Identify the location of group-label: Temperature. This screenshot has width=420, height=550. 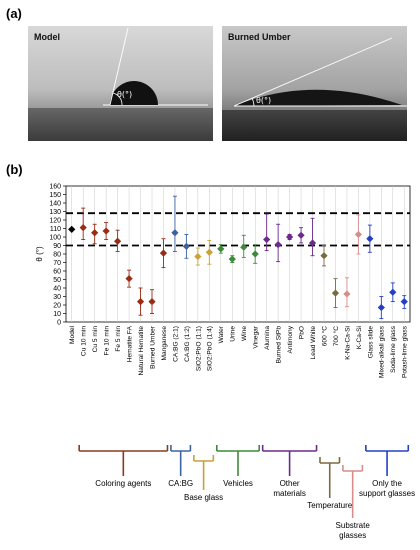
(329, 505).